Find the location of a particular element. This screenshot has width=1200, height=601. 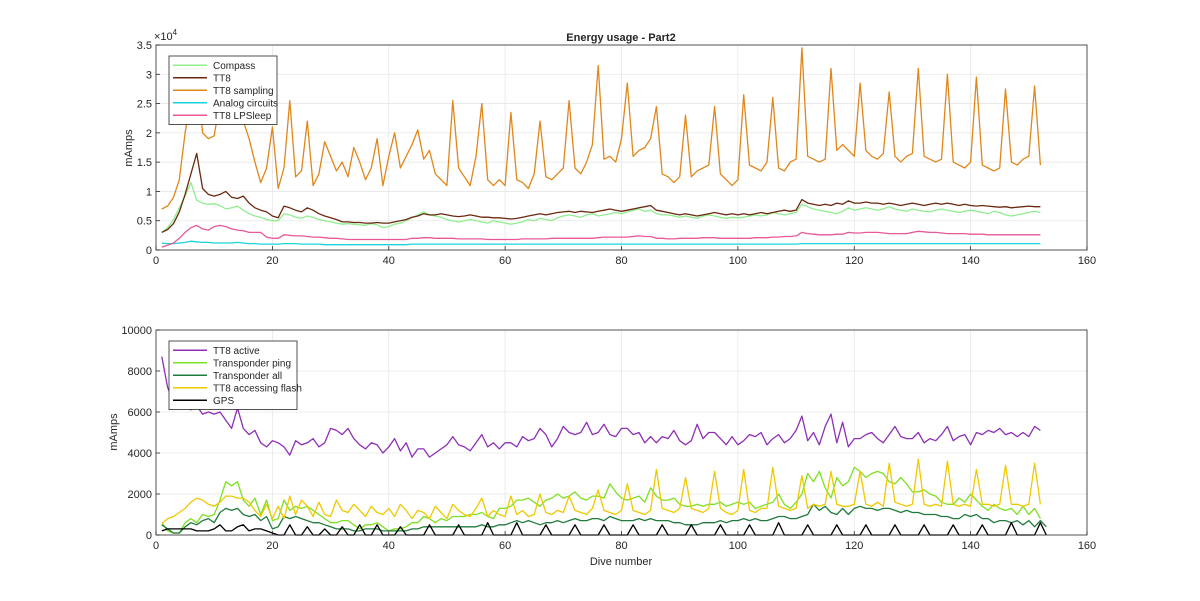

top-y-tick-label: 1.5 is located at coordinates (144, 163).